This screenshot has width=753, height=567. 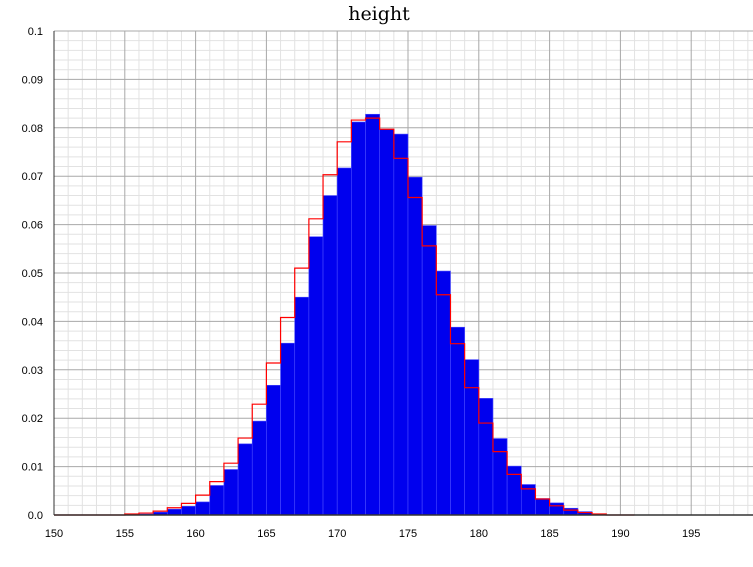 What do you see at coordinates (32, 226) in the screenshot?
I see `y-tick-label: 0.06` at bounding box center [32, 226].